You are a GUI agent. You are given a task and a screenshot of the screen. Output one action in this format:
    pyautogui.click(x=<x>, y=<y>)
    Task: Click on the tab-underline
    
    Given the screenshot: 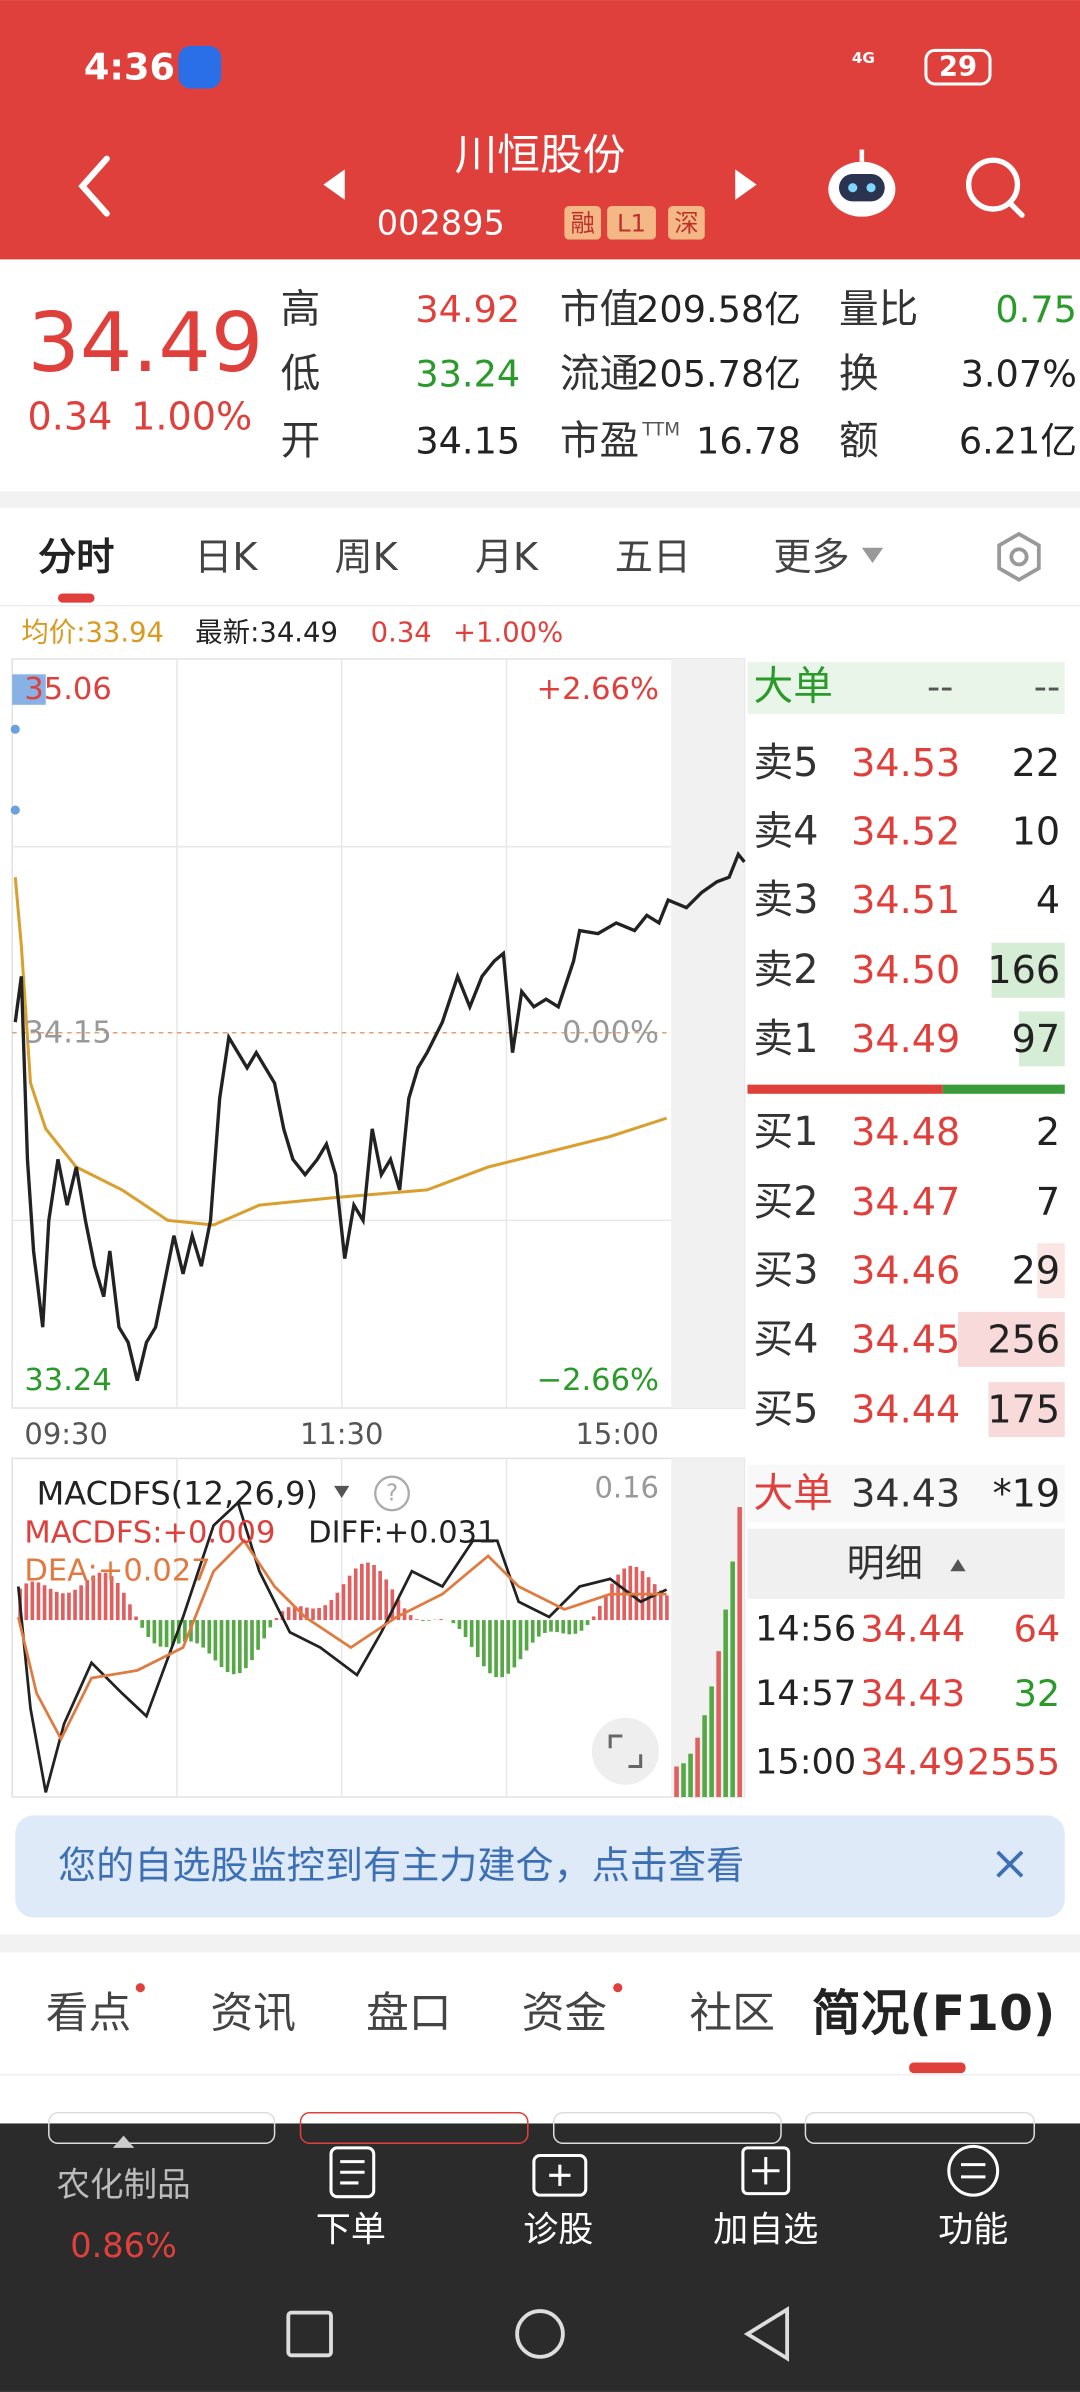 What is the action you would take?
    pyautogui.click(x=937, y=2068)
    